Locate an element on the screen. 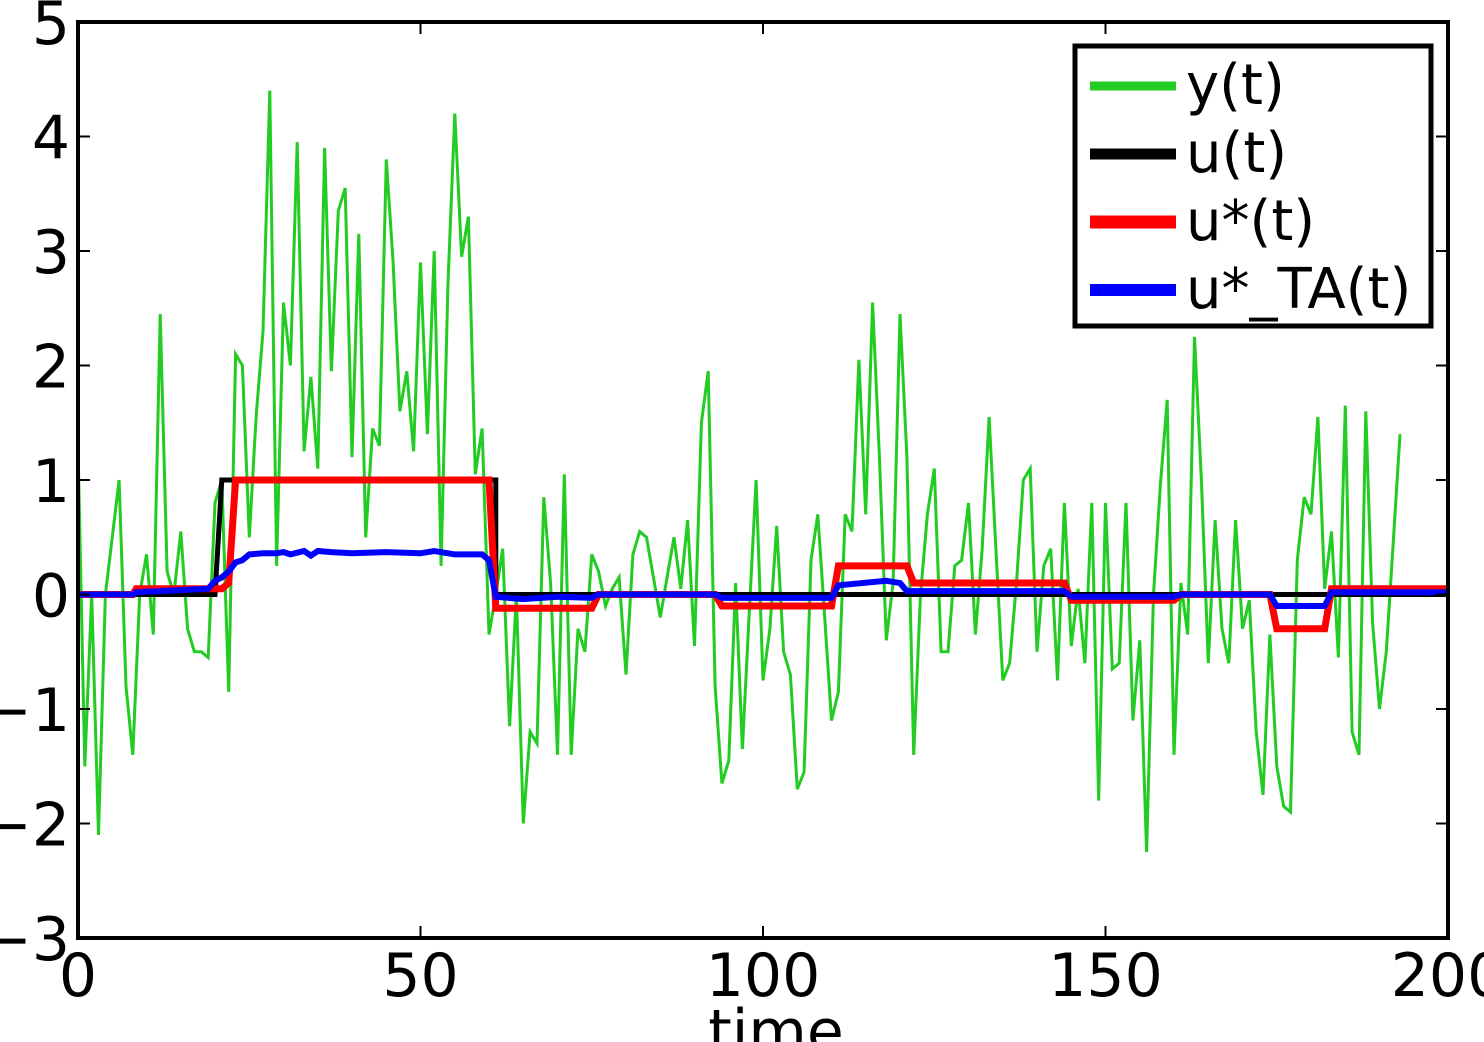  y-tick-label: −2 is located at coordinates (35, 826).